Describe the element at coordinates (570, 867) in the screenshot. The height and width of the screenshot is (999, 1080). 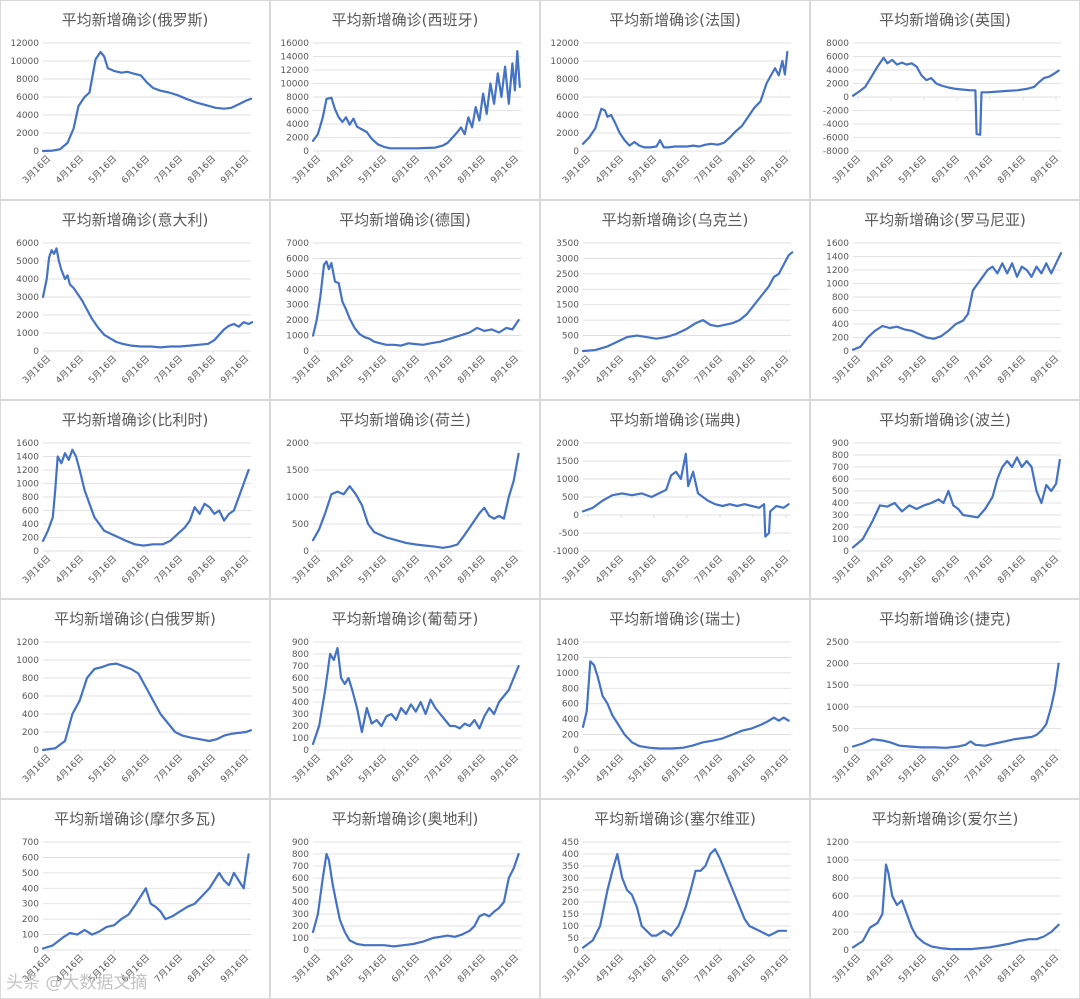
I see `y-tick-label: 350` at that location.